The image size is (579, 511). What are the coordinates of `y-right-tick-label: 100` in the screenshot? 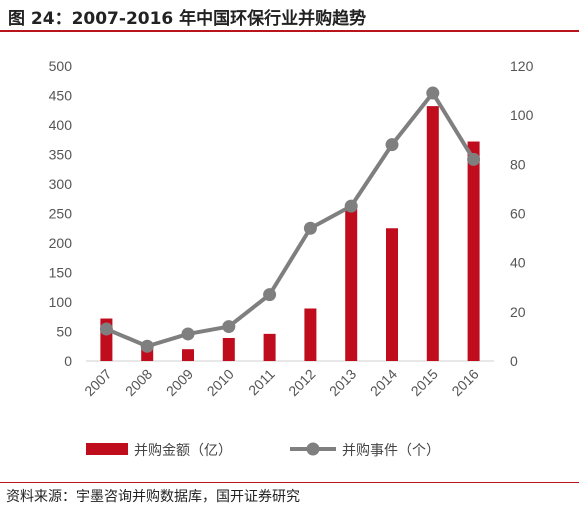 It's located at (522, 115).